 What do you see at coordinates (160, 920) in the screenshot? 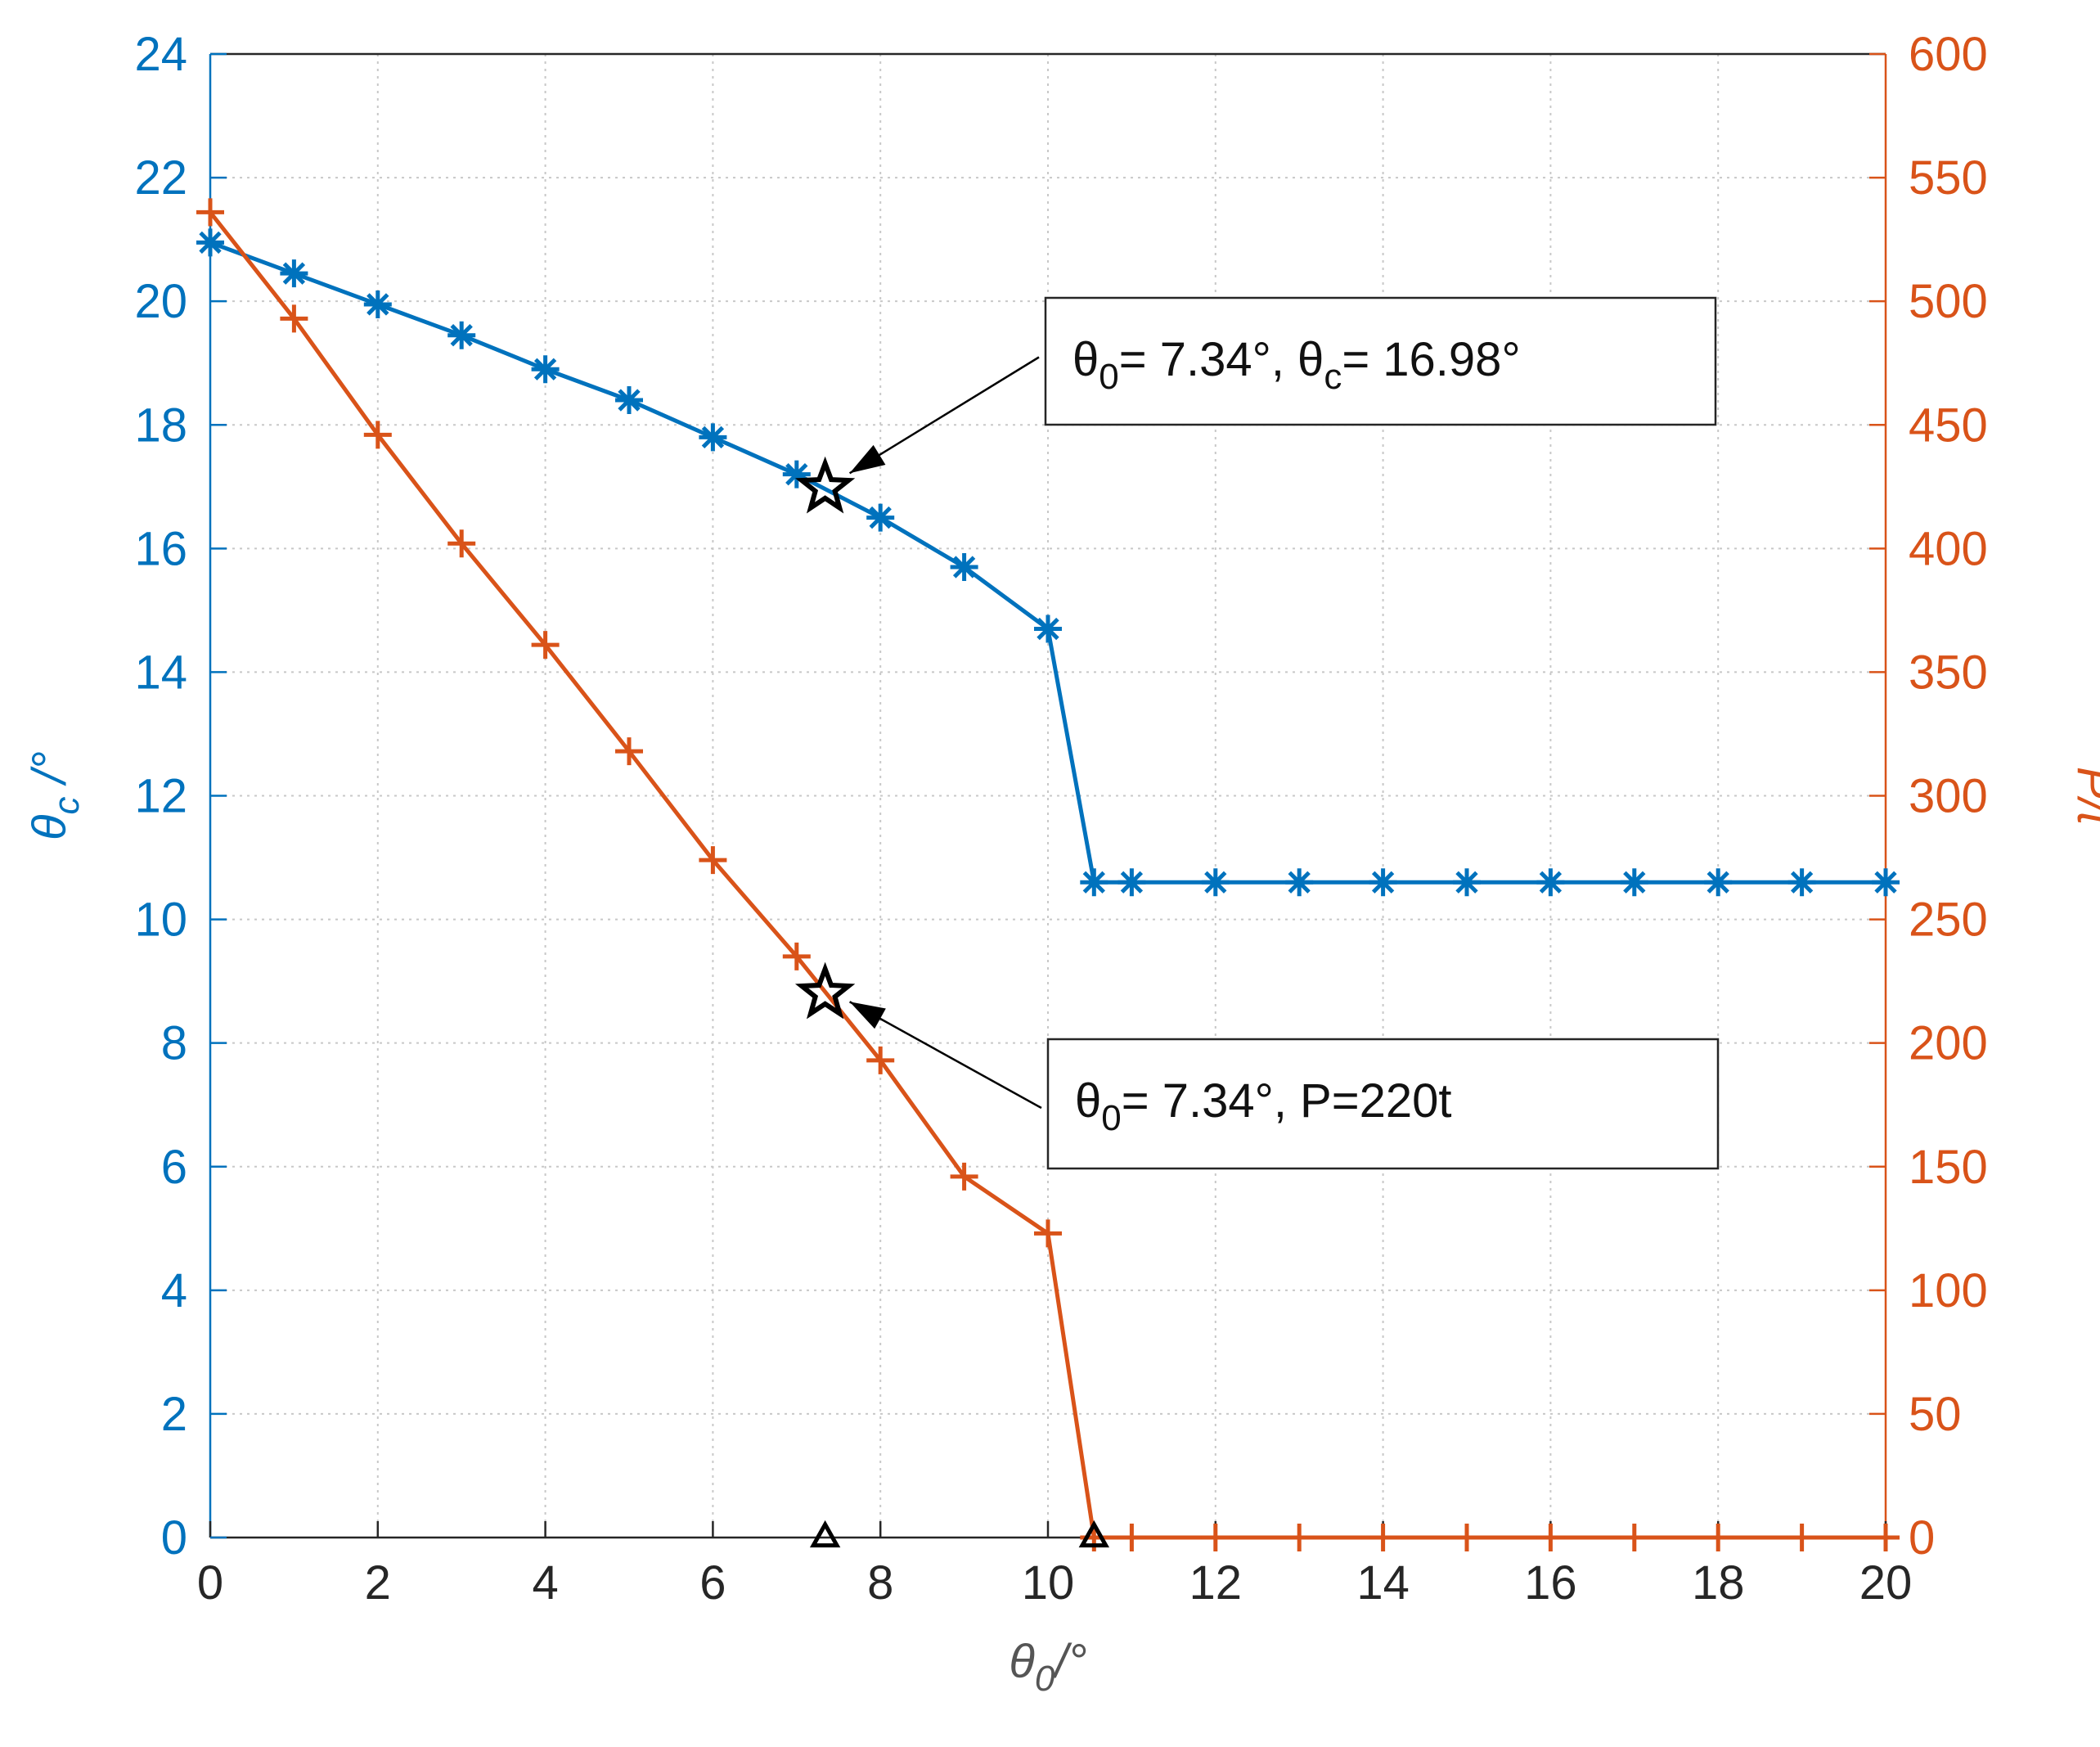
I see `y-tick-label: 10` at bounding box center [160, 920].